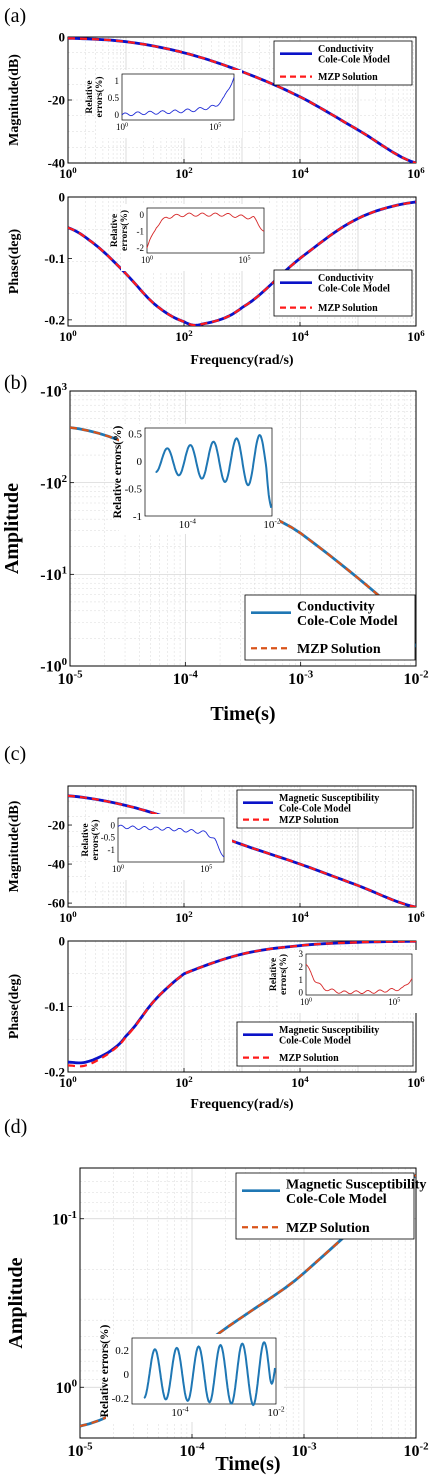 The width and height of the screenshot is (436, 1476). Describe the element at coordinates (135, 434) in the screenshot. I see `inset-y-tick-label: 0.5` at that location.